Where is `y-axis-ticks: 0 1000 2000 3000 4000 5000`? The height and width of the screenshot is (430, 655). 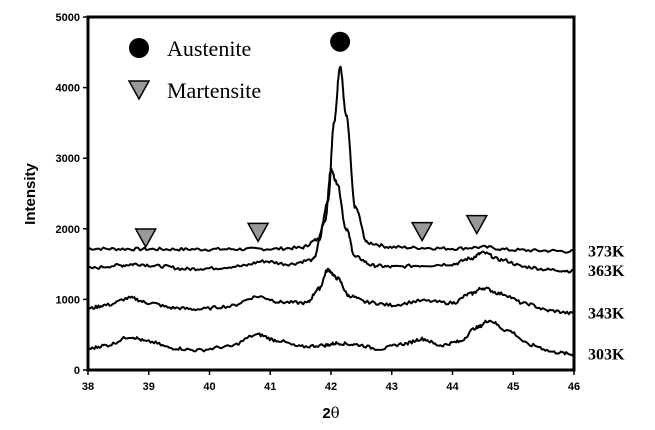
y-axis-ticks: 0 1000 2000 3000 4000 5000 is located at coordinates (72, 194).